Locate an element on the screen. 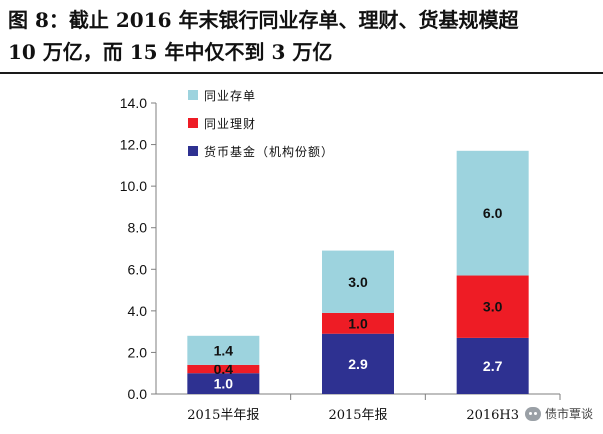 The height and width of the screenshot is (434, 603). y-tick-label: 6.0 is located at coordinates (138, 269).